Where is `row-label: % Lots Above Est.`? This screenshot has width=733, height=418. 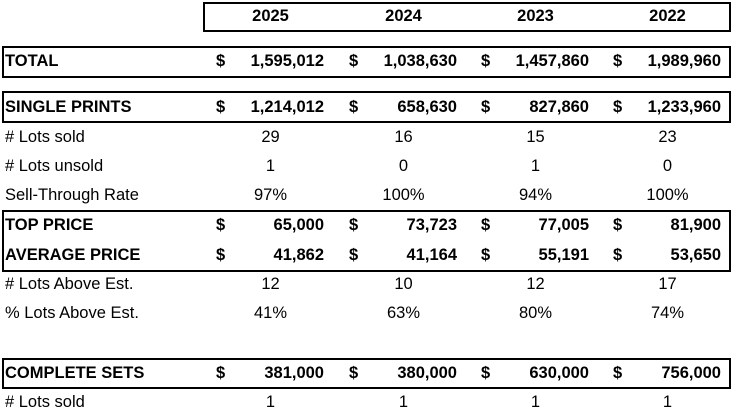 row-label: % Lots Above Est. is located at coordinates (72, 313).